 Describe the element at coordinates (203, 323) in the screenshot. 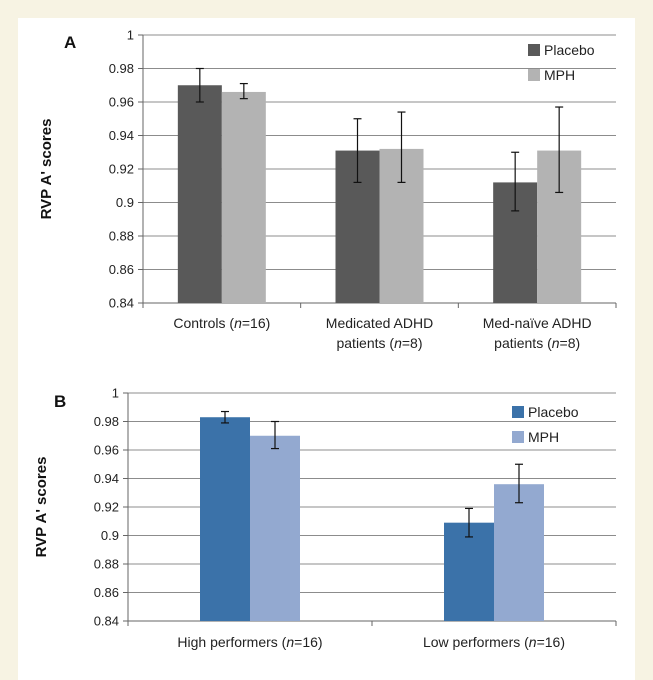

I see `x-tick-label-part: Controls (` at that location.